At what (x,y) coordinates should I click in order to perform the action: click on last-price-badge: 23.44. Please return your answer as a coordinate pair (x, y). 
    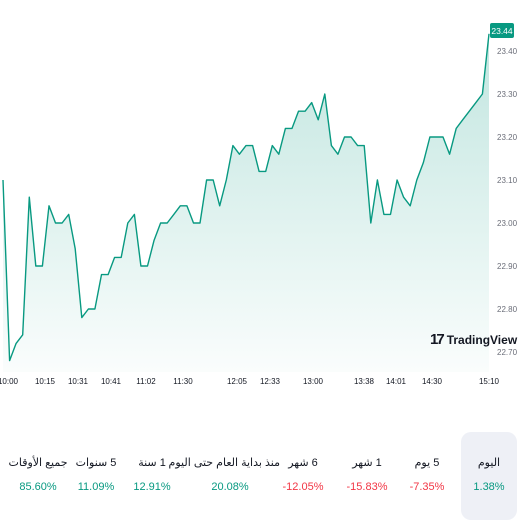
    Looking at the image, I should click on (502, 30).